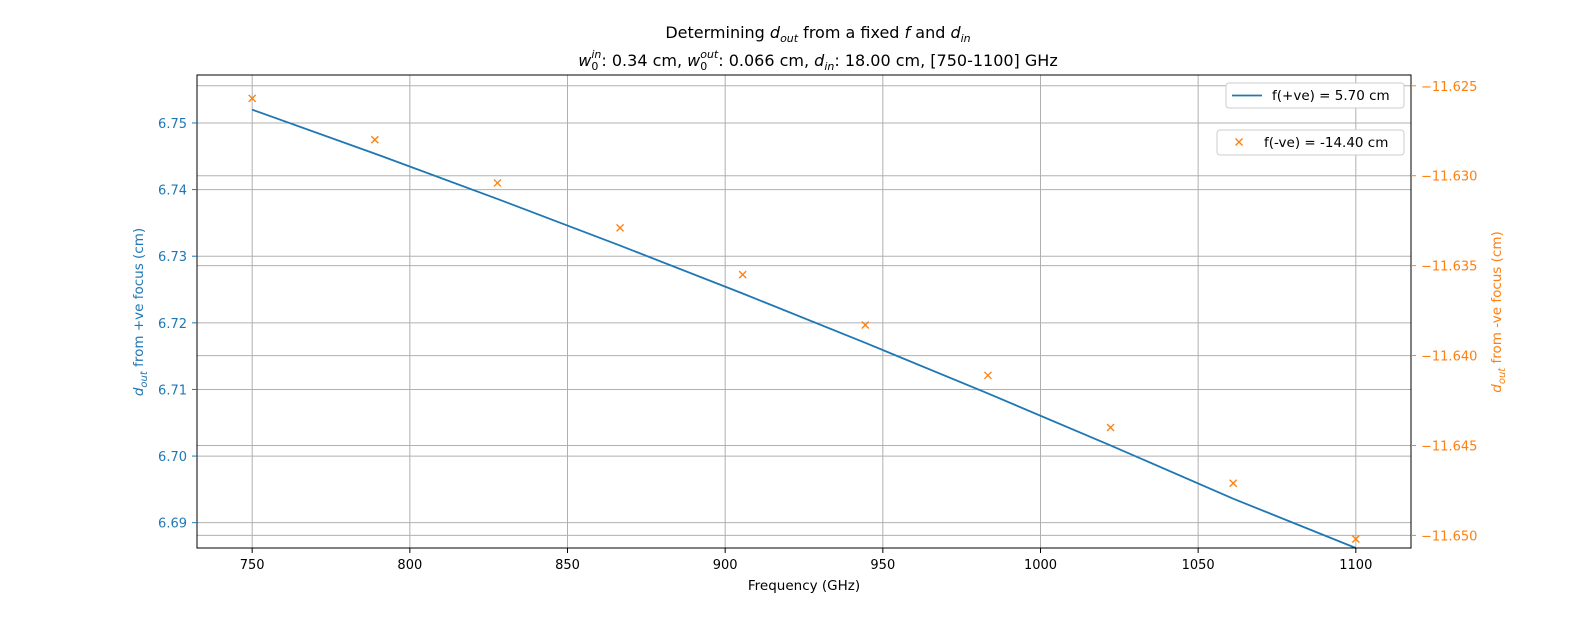 The image size is (1590, 636). Describe the element at coordinates (725, 565) in the screenshot. I see `x-tick-label: 900` at that location.